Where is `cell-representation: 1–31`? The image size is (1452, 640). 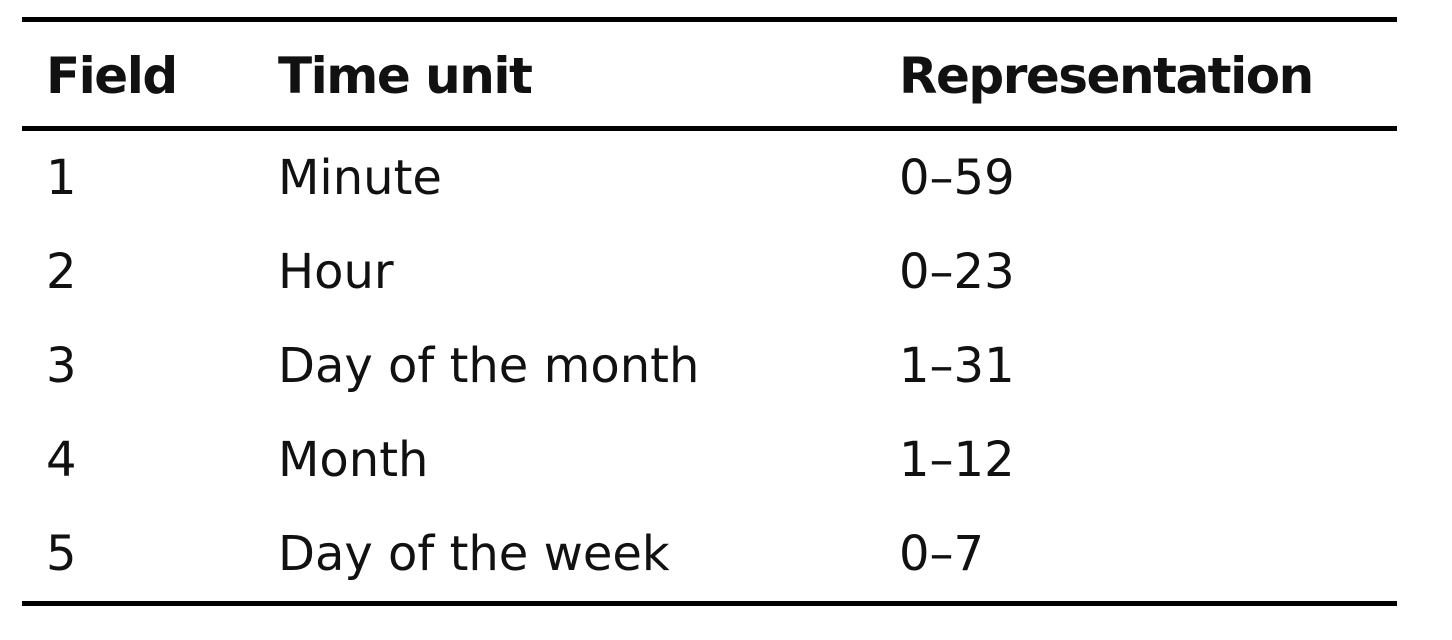 cell-representation: 1–31 is located at coordinates (957, 366).